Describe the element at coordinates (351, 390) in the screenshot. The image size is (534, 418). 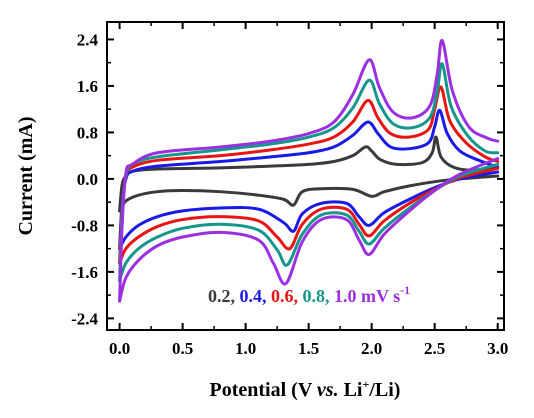
I see `x-axis-title-li: Li` at that location.